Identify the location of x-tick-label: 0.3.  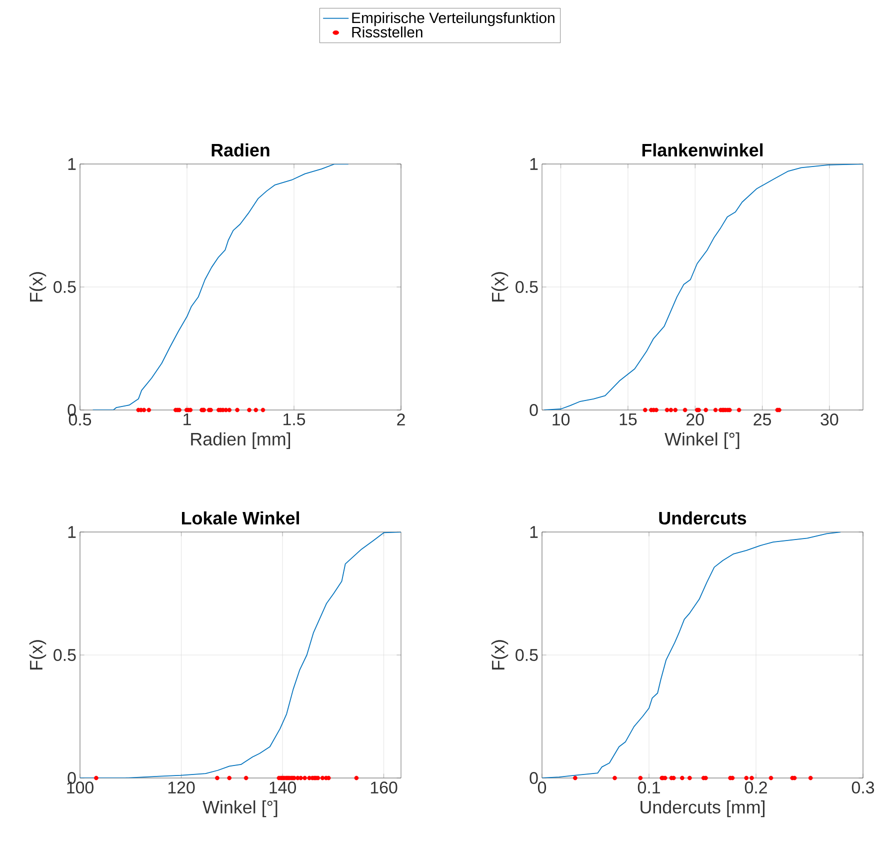
(863, 788).